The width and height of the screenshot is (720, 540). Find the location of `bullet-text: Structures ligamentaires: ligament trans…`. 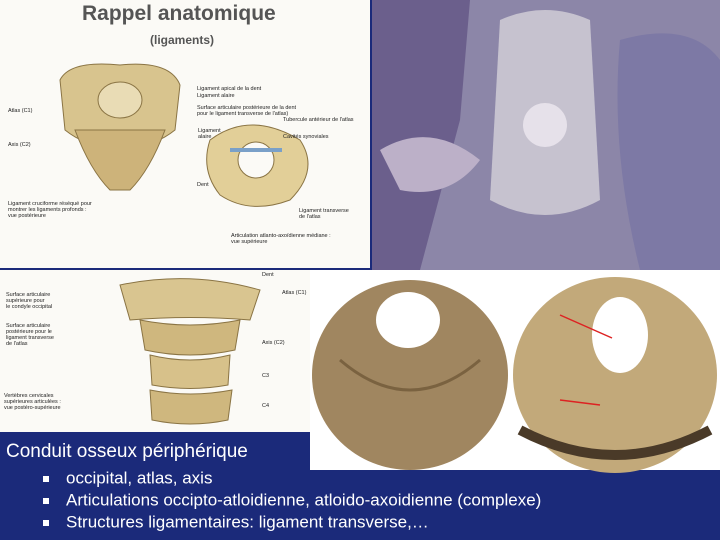

bullet-text: Structures ligamentaires: ligament trans… is located at coordinates (247, 521).